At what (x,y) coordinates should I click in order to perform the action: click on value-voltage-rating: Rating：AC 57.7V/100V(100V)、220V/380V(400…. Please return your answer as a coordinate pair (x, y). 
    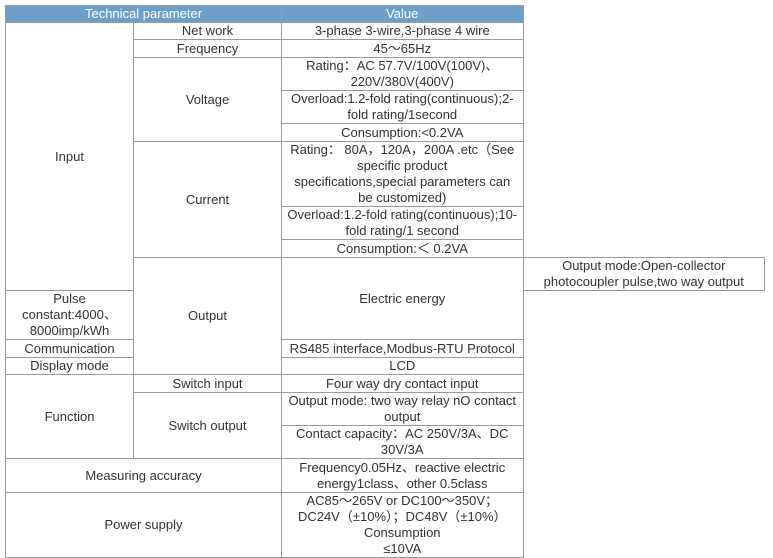
    Looking at the image, I should click on (402, 74).